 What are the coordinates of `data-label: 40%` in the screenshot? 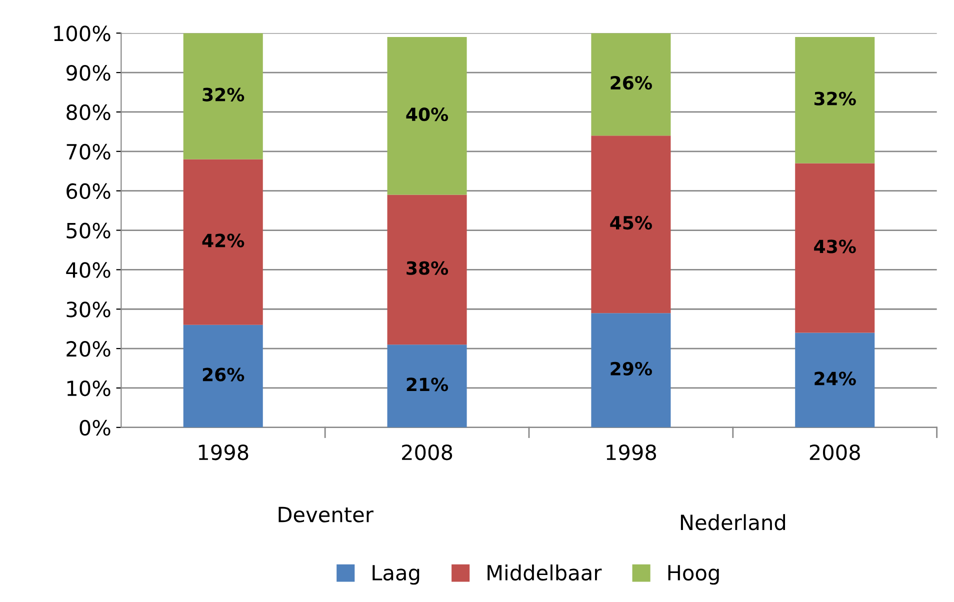 It's located at (427, 114).